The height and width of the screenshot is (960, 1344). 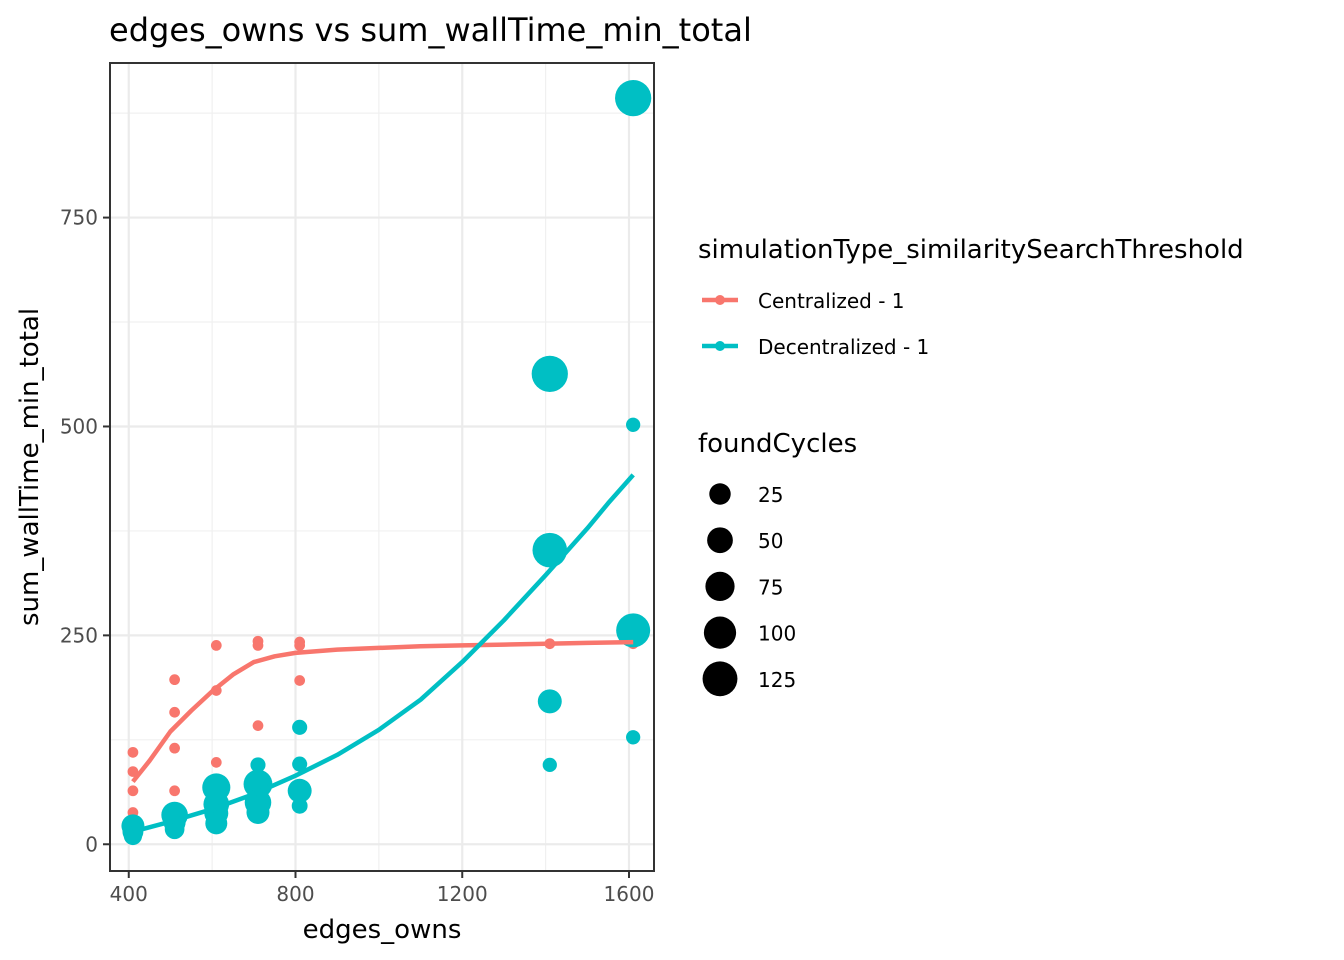 What do you see at coordinates (777, 634) in the screenshot?
I see `legend-size-label: 100` at bounding box center [777, 634].